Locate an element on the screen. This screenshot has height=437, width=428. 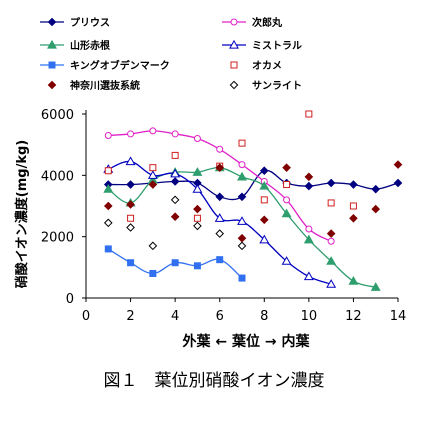
legend-item: サンライト is located at coordinates (265, 86).